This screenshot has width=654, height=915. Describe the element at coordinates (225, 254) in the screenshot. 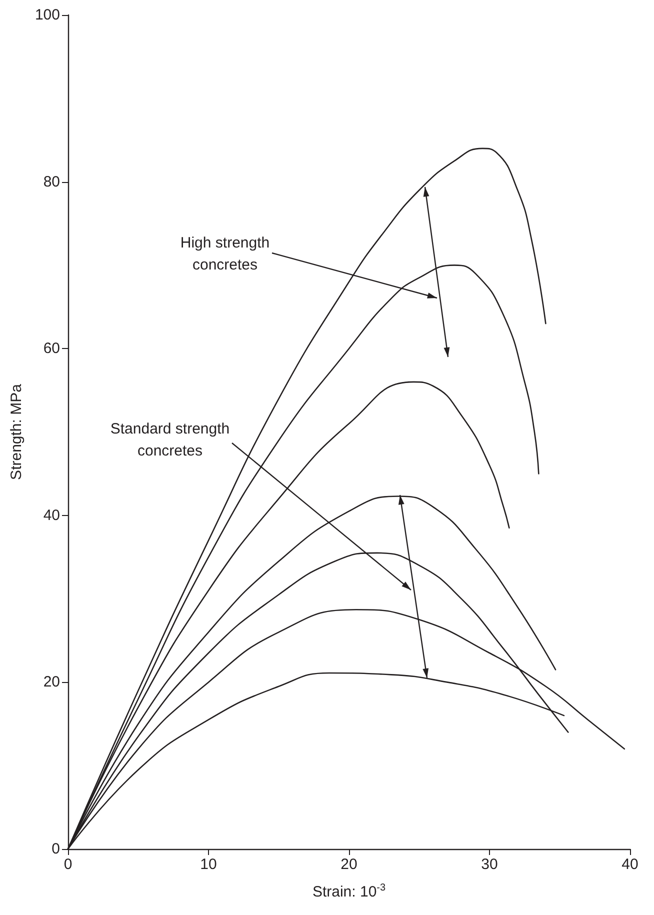

I see `annotation: High strength concretes` at that location.